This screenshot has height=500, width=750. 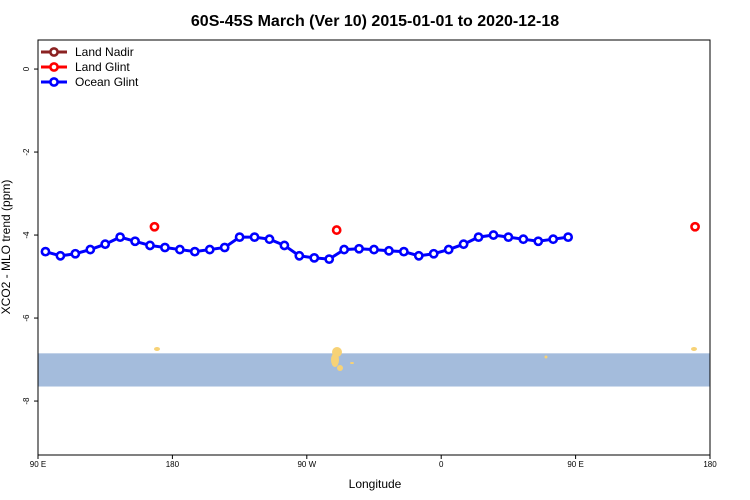 What do you see at coordinates (102, 67) in the screenshot?
I see `legend-label-land-glint: Land Glint` at bounding box center [102, 67].